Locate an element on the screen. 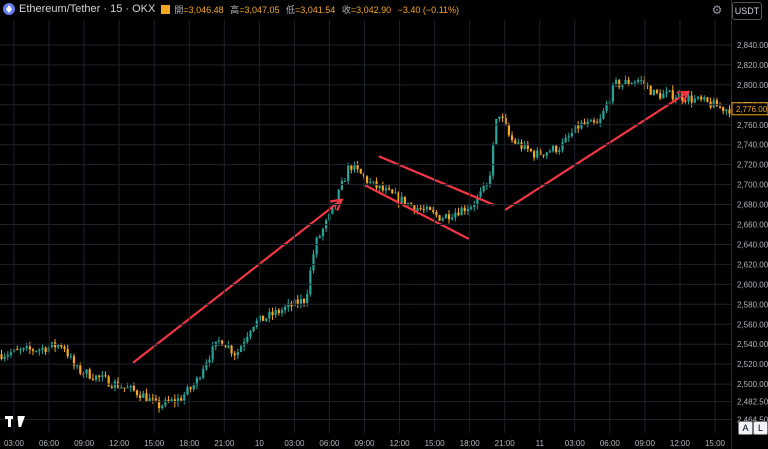  settings-gear-icon: ⚙ is located at coordinates (717, 10).